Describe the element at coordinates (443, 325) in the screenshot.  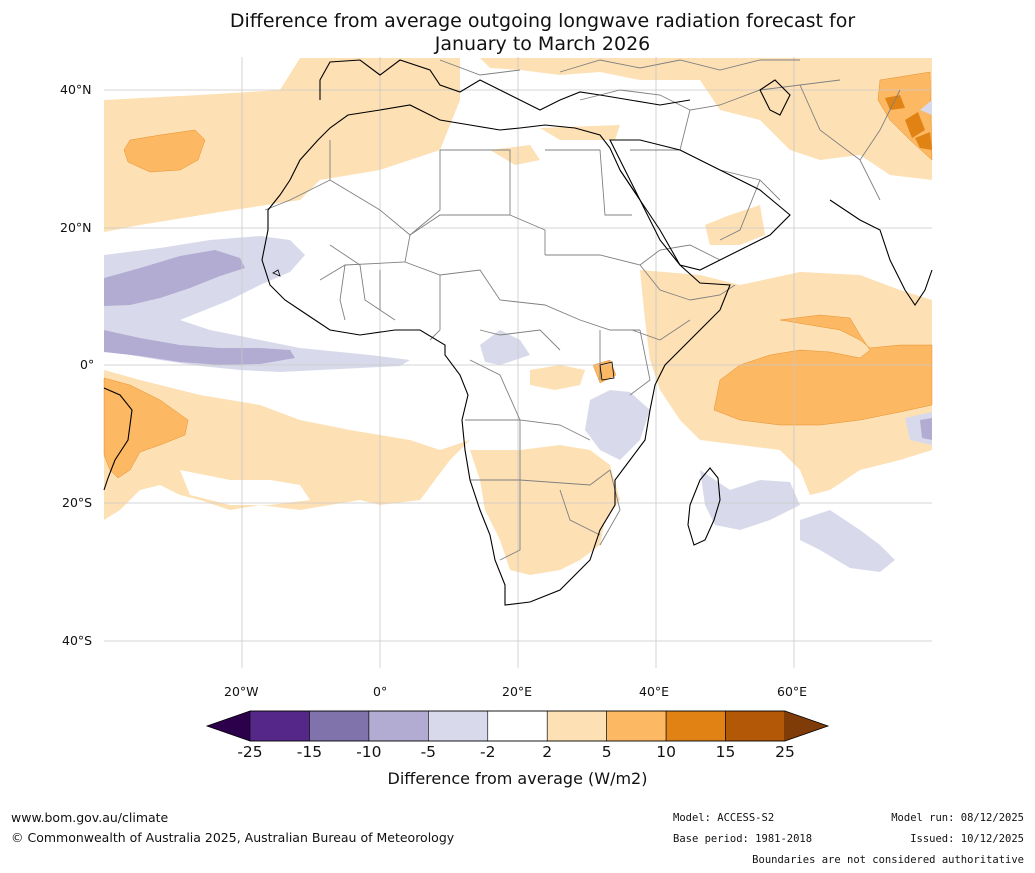
I see `islands` at that location.